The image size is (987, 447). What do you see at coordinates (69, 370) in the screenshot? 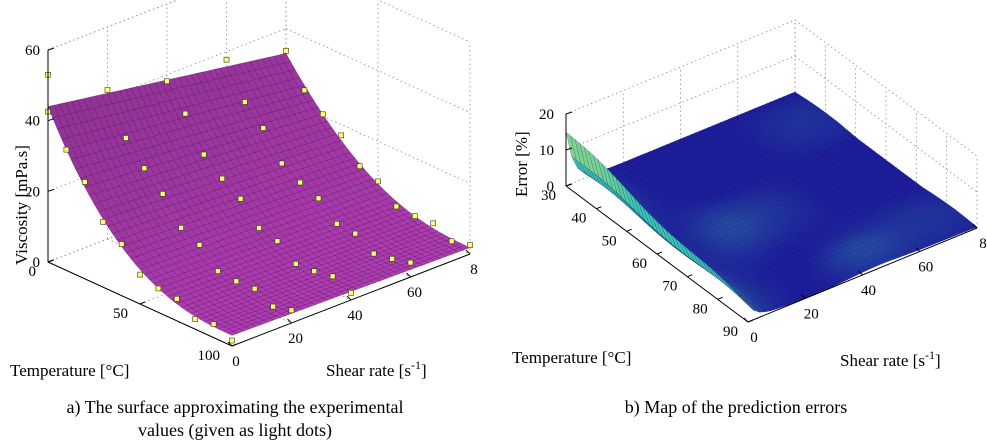
I see `viscosity-ylabel: Temperature [°C]` at bounding box center [69, 370].